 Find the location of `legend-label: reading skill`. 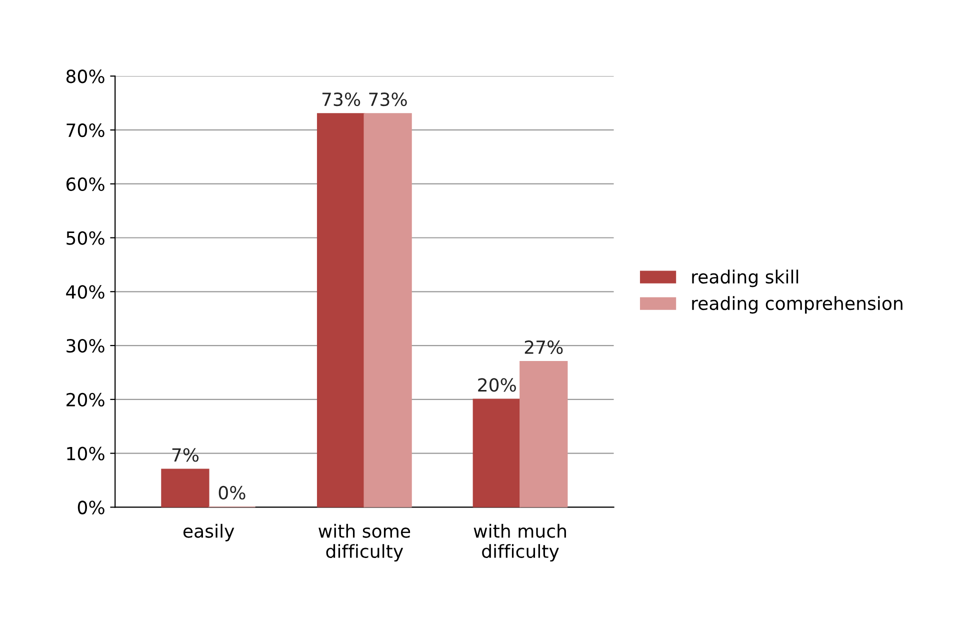

legend-label: reading skill is located at coordinates (745, 279).